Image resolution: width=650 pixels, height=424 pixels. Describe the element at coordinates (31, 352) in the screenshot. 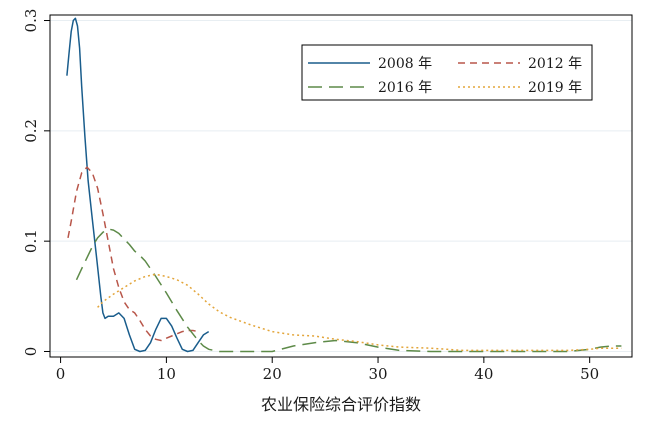

I see `y-tick-label: 0` at that location.